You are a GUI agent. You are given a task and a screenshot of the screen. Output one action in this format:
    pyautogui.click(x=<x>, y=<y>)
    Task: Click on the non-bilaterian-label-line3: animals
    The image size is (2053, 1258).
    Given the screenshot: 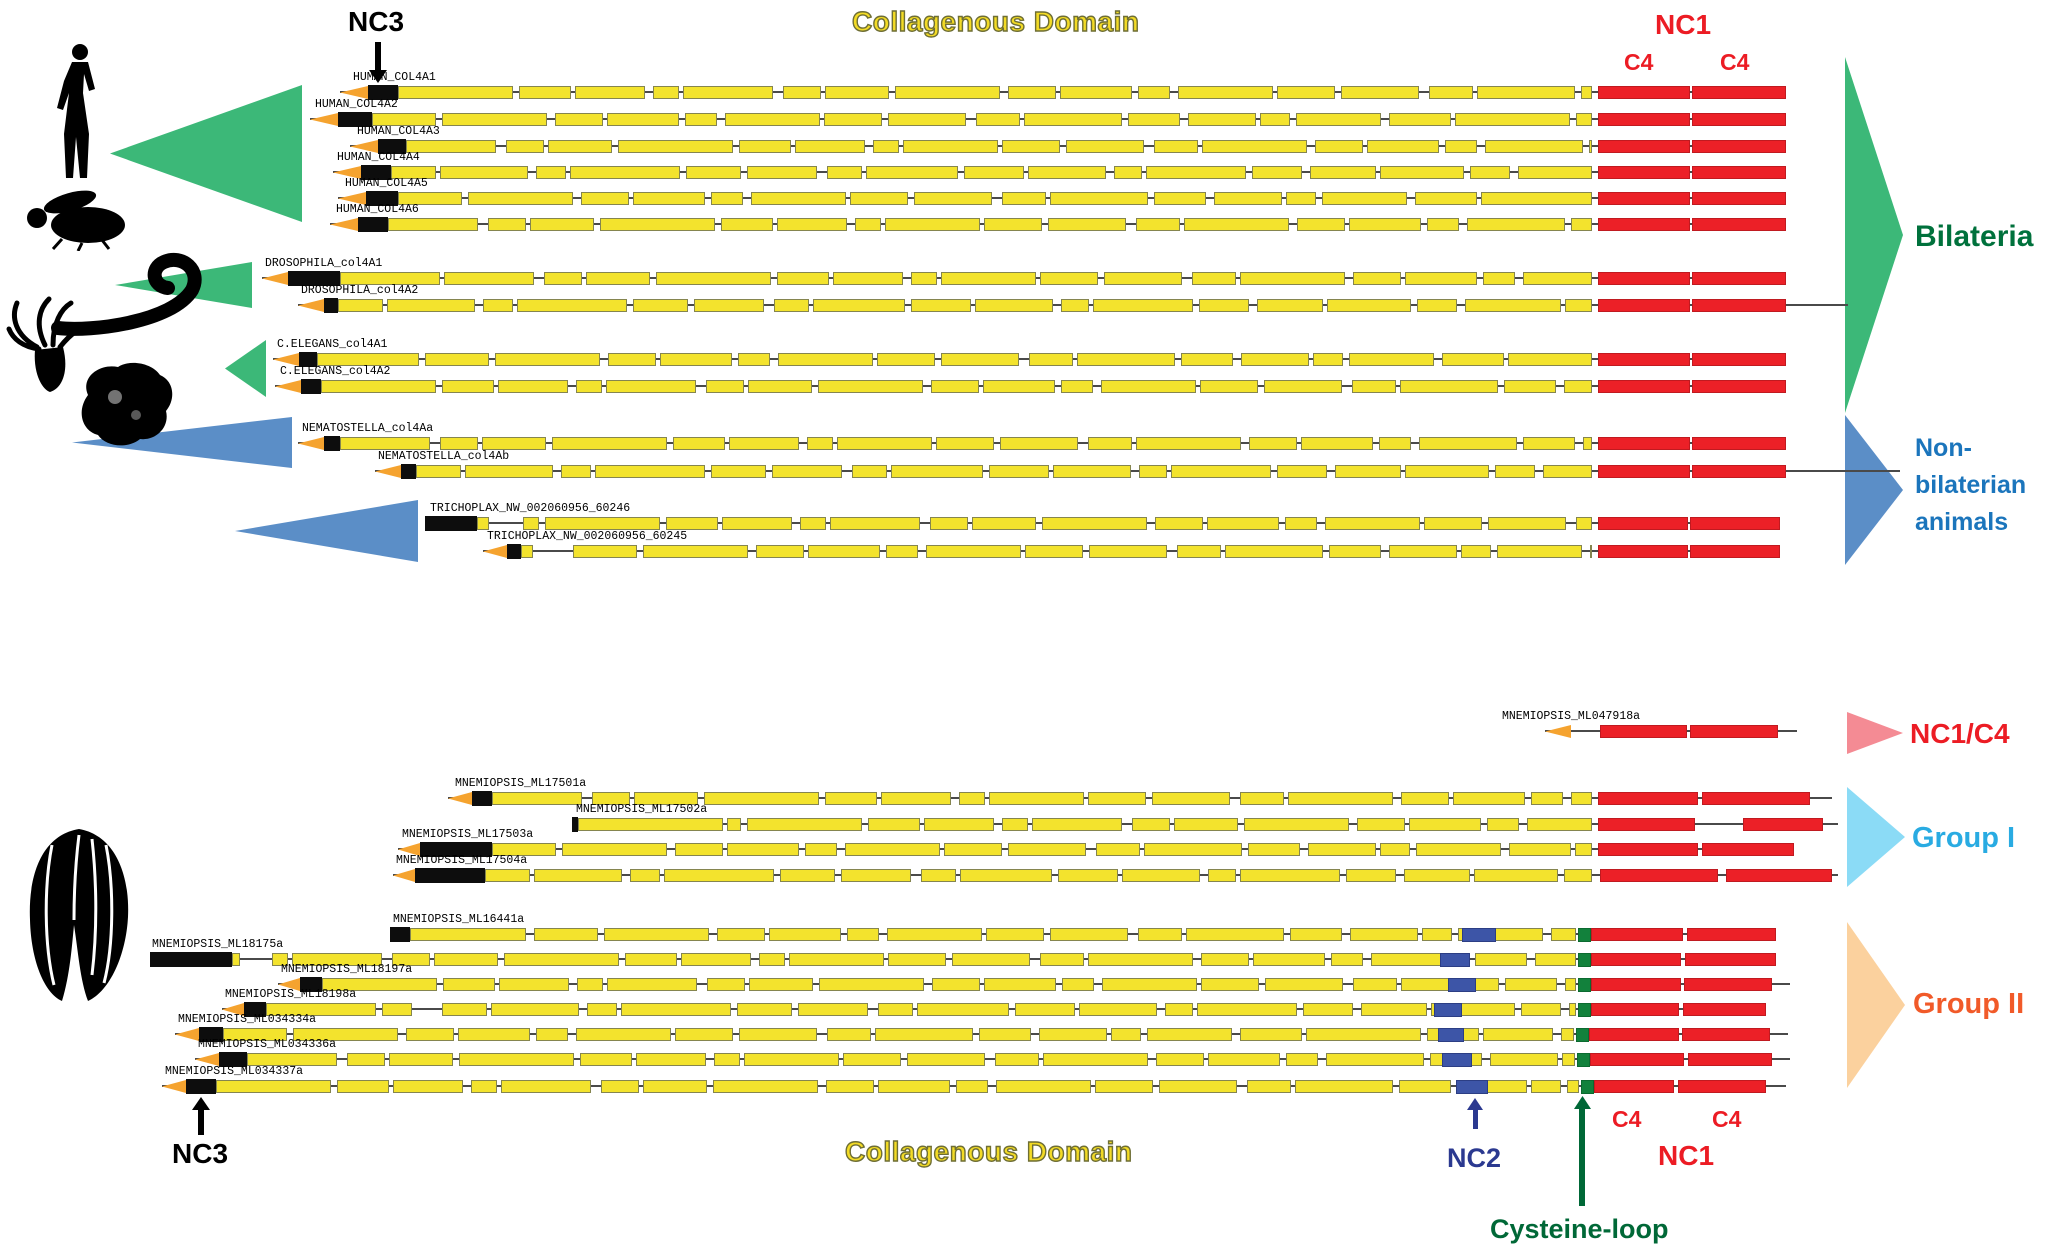 What is the action you would take?
    pyautogui.click(x=1962, y=522)
    